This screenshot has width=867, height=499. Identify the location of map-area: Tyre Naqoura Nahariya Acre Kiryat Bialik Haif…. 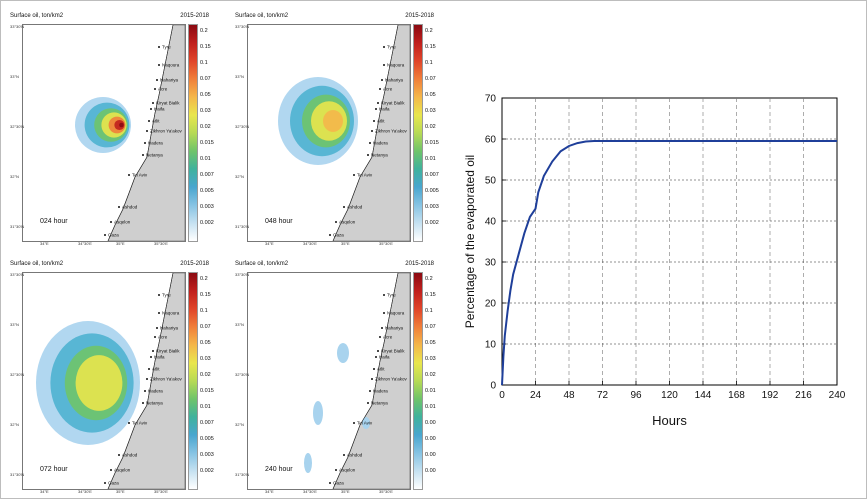
(329, 133).